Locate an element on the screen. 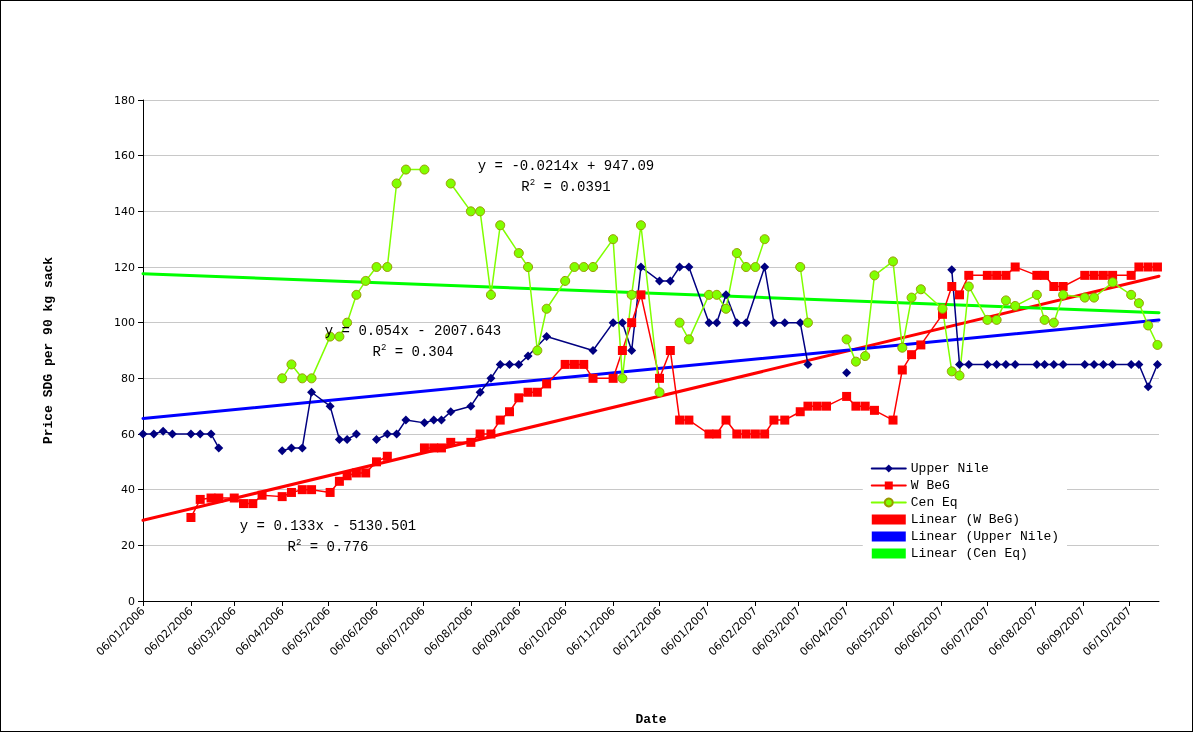 The width and height of the screenshot is (1193, 732). legend-label: Cen Eq is located at coordinates (934, 502).